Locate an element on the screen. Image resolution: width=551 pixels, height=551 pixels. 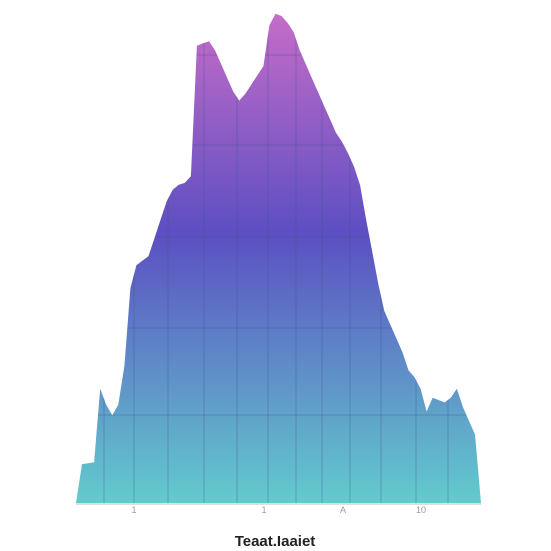
x-tick-label: 10 is located at coordinates (421, 510).